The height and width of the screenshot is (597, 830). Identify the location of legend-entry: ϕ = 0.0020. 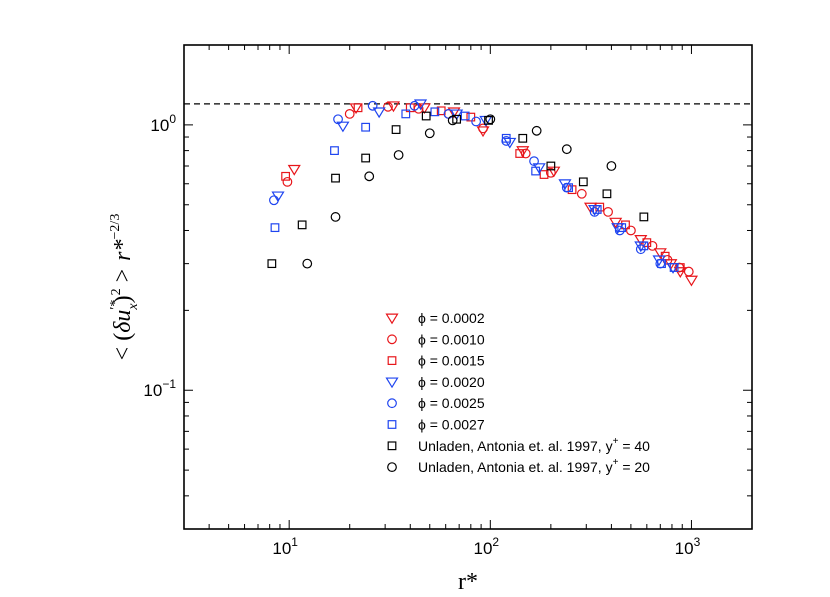
(435, 382).